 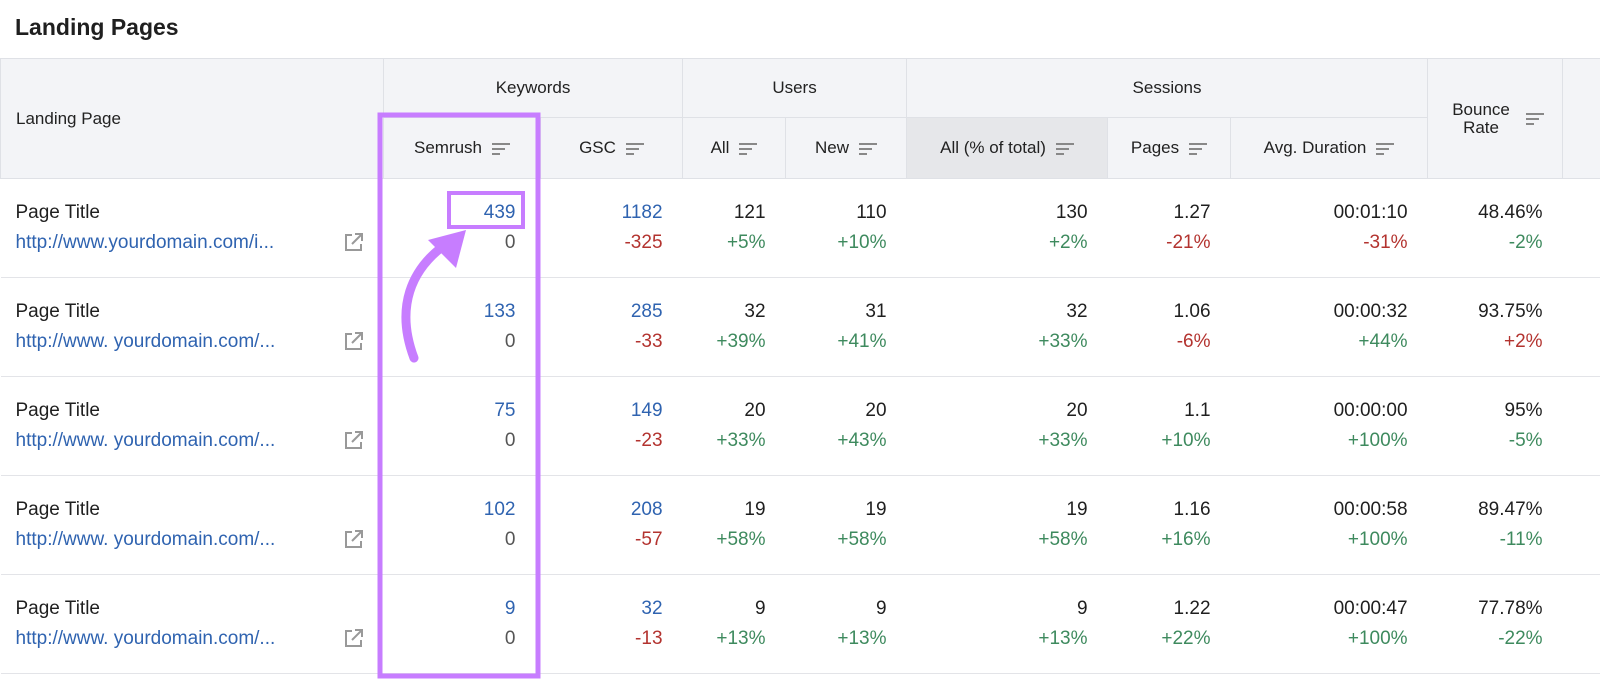 What do you see at coordinates (462, 426) in the screenshot?
I see `metric-cell: 75 0` at bounding box center [462, 426].